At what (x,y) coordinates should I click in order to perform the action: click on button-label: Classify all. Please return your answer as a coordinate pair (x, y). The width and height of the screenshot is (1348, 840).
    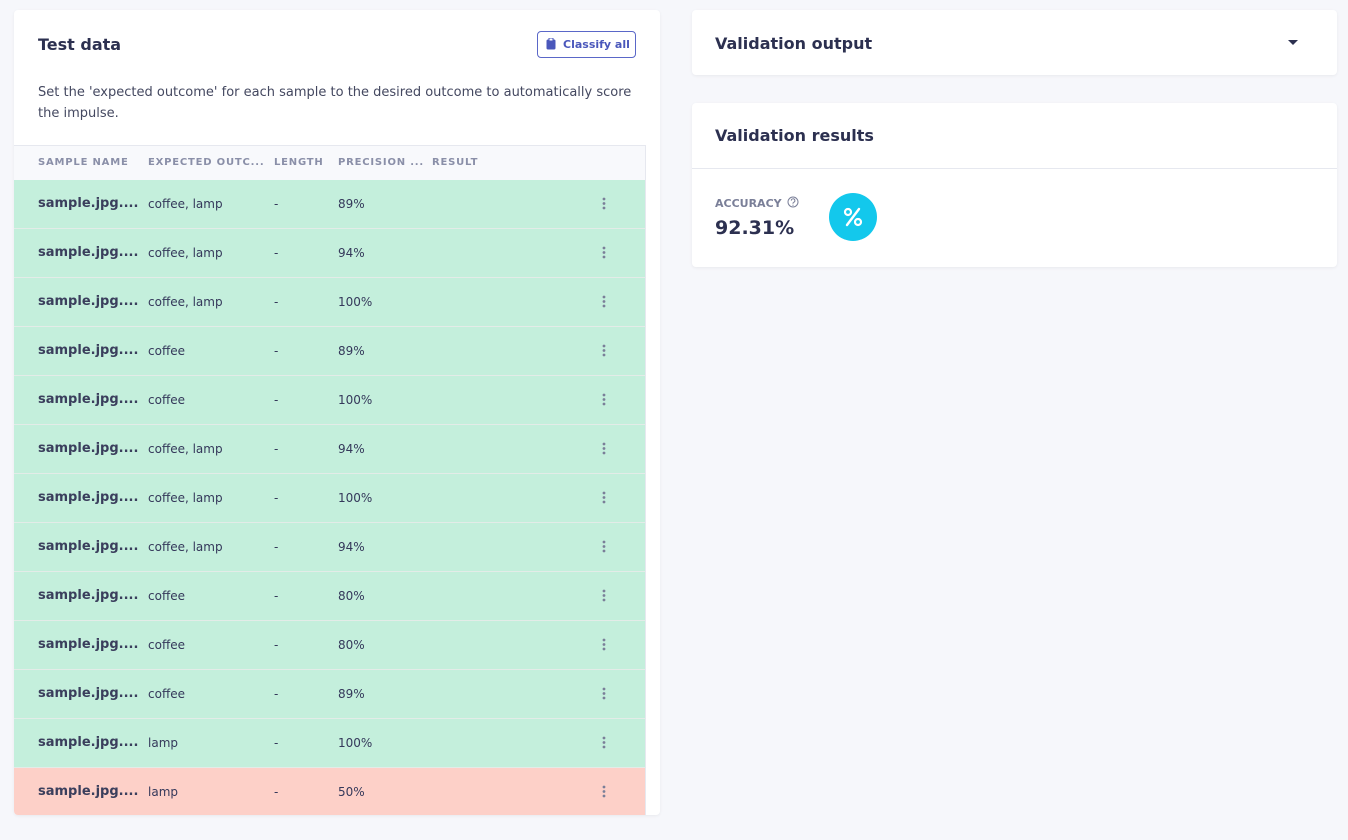
    Looking at the image, I should click on (596, 44).